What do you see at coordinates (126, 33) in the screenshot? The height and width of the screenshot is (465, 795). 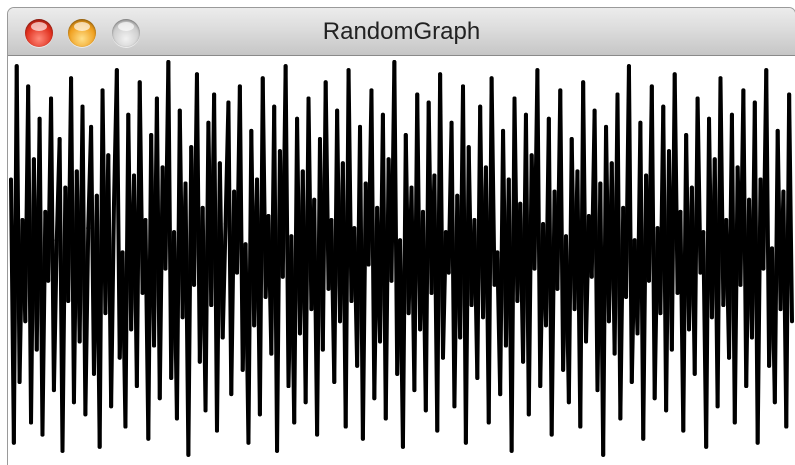 I see `zoom-icon` at bounding box center [126, 33].